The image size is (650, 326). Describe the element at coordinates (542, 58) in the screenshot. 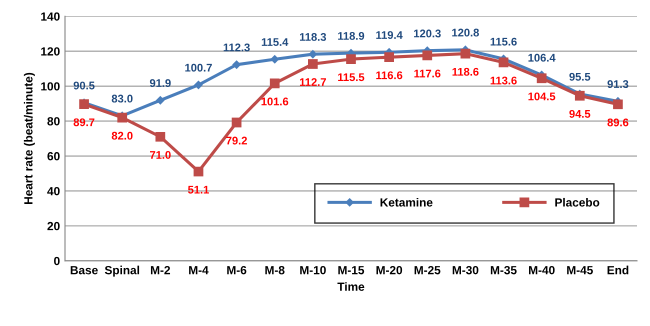

I see `data-label: 106.4` at that location.